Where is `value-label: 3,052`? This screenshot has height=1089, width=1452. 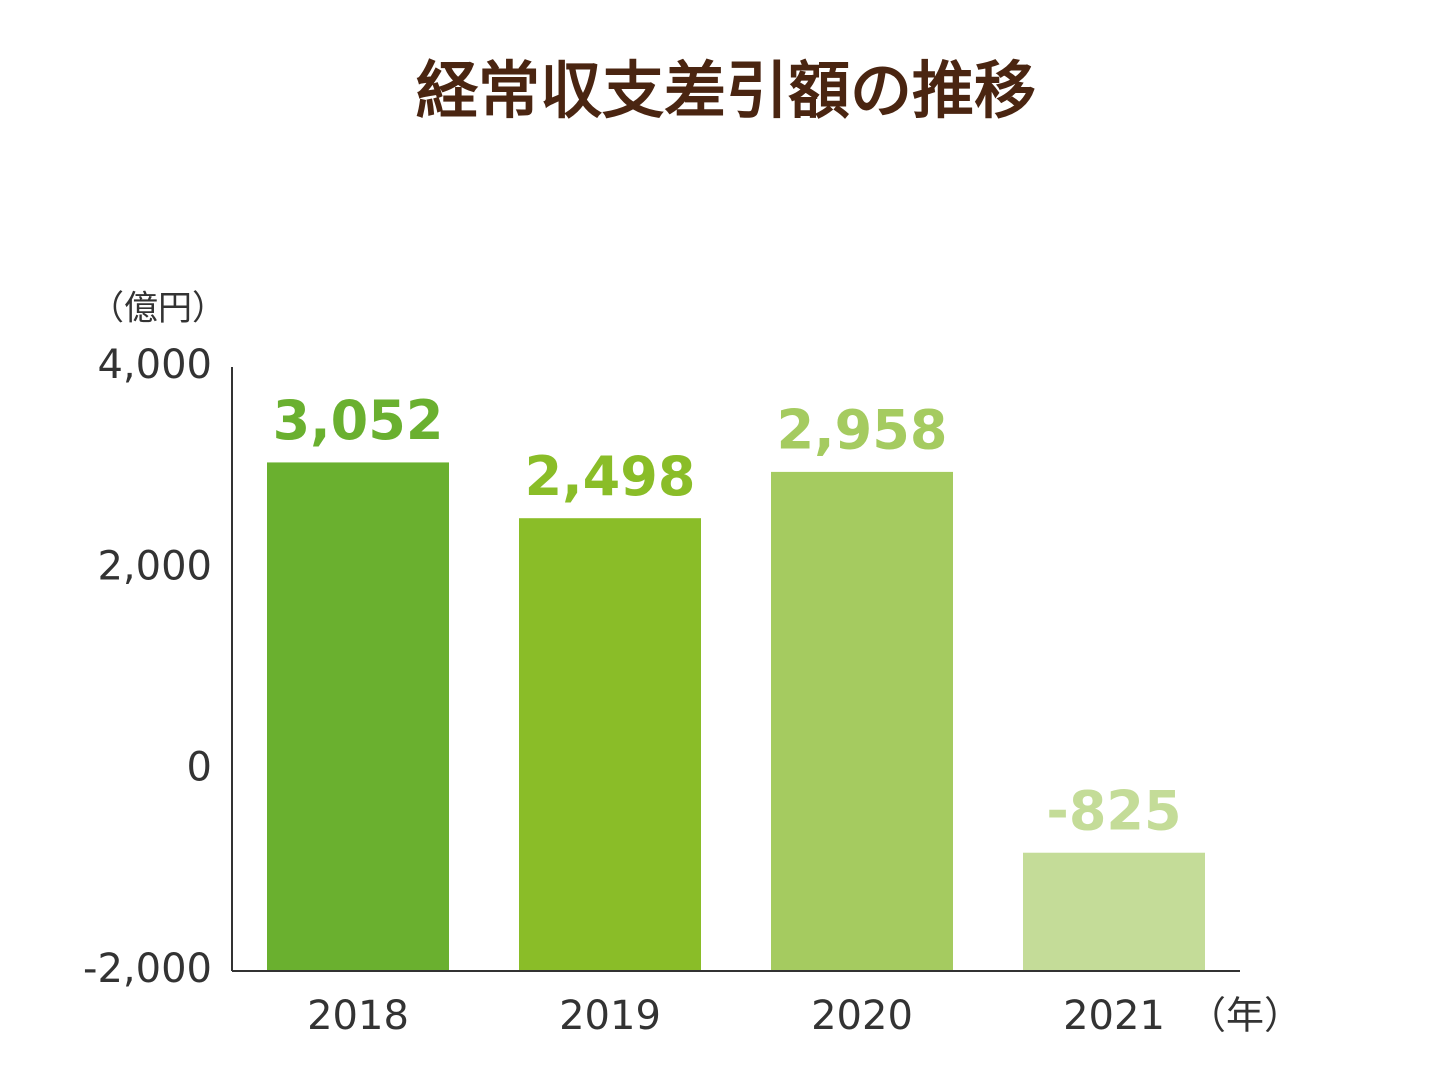
value-label: 3,052 is located at coordinates (358, 420).